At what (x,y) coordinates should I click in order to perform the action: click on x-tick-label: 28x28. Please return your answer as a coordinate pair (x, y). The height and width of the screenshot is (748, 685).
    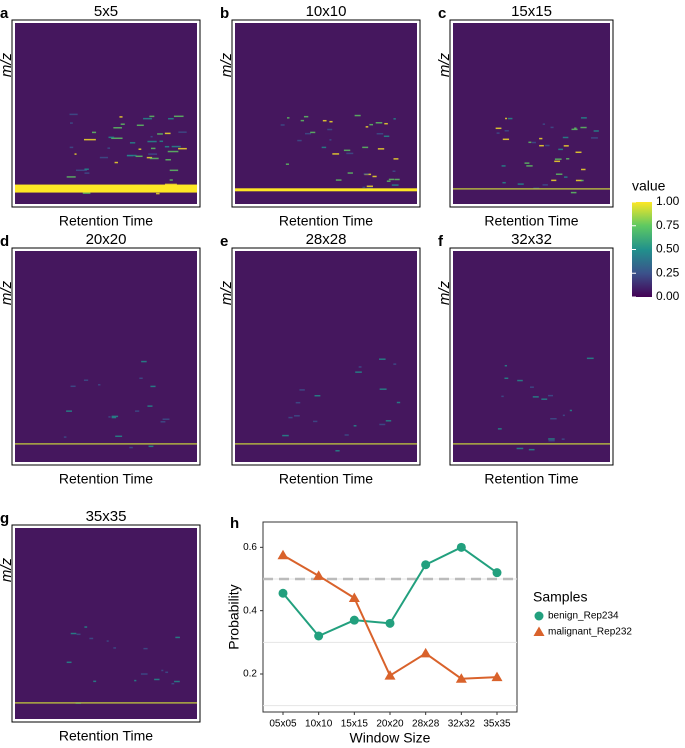
    Looking at the image, I should click on (426, 724).